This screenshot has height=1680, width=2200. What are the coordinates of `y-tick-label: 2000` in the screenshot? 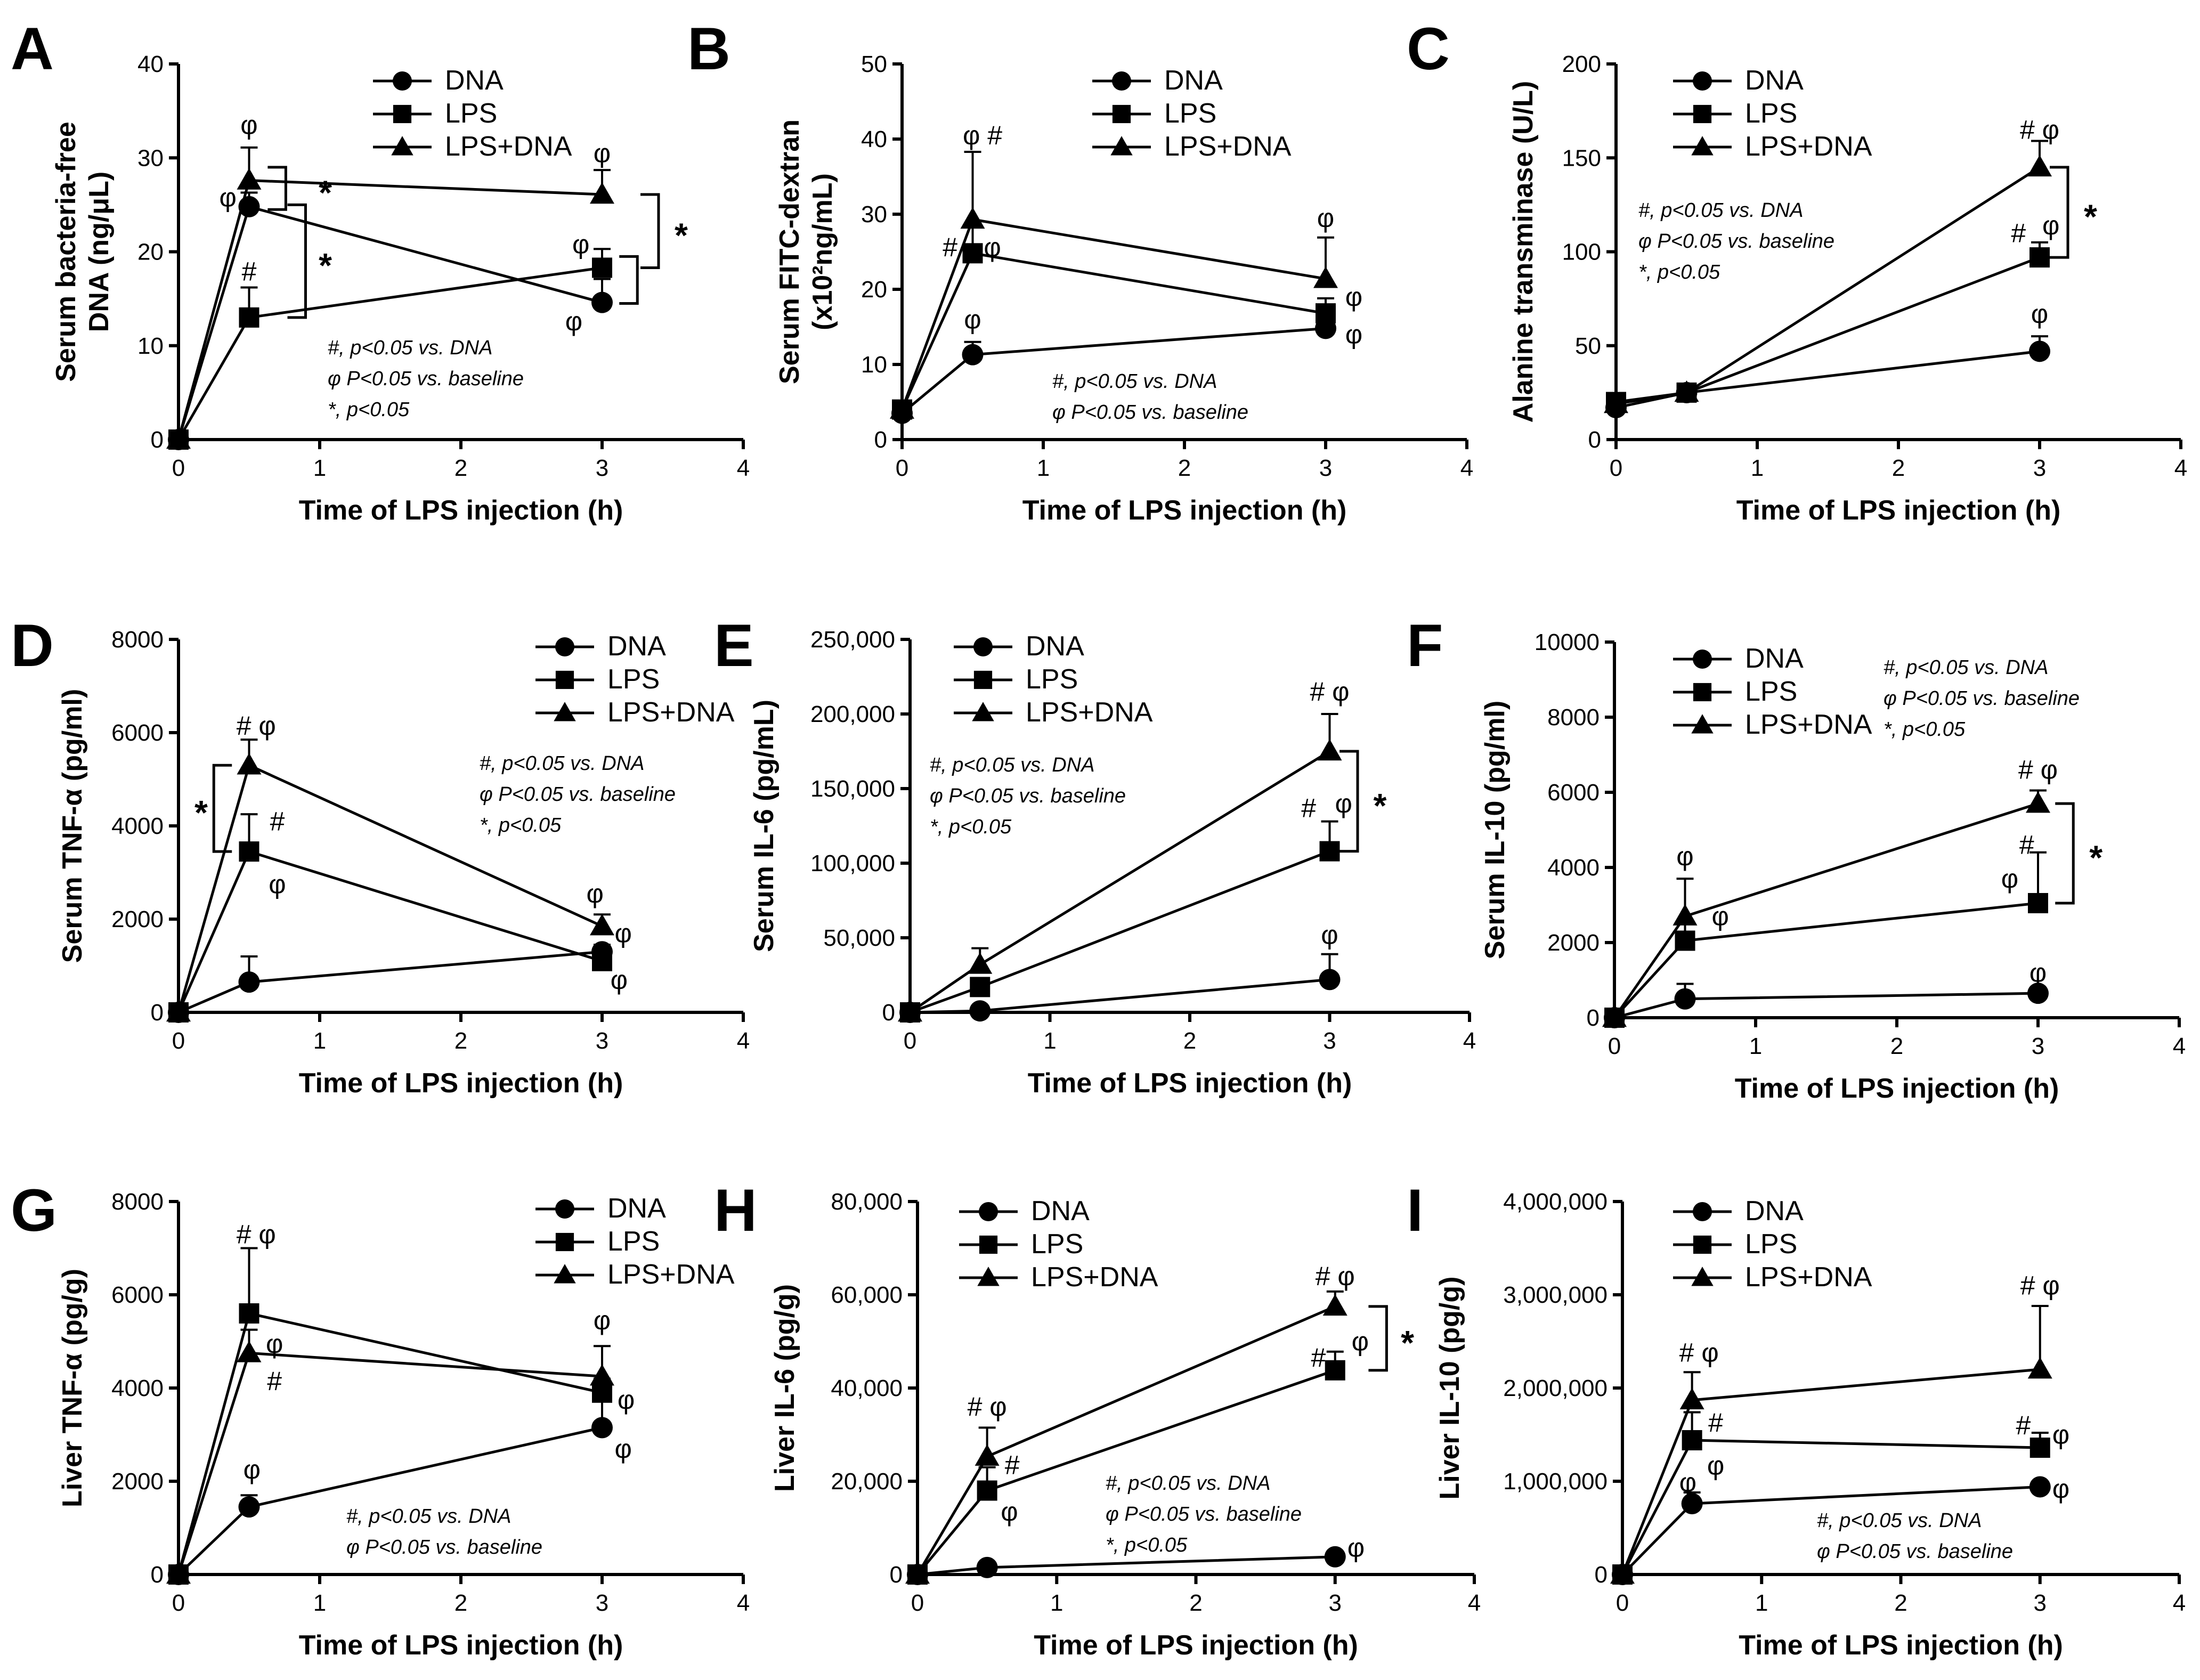 It's located at (137, 919).